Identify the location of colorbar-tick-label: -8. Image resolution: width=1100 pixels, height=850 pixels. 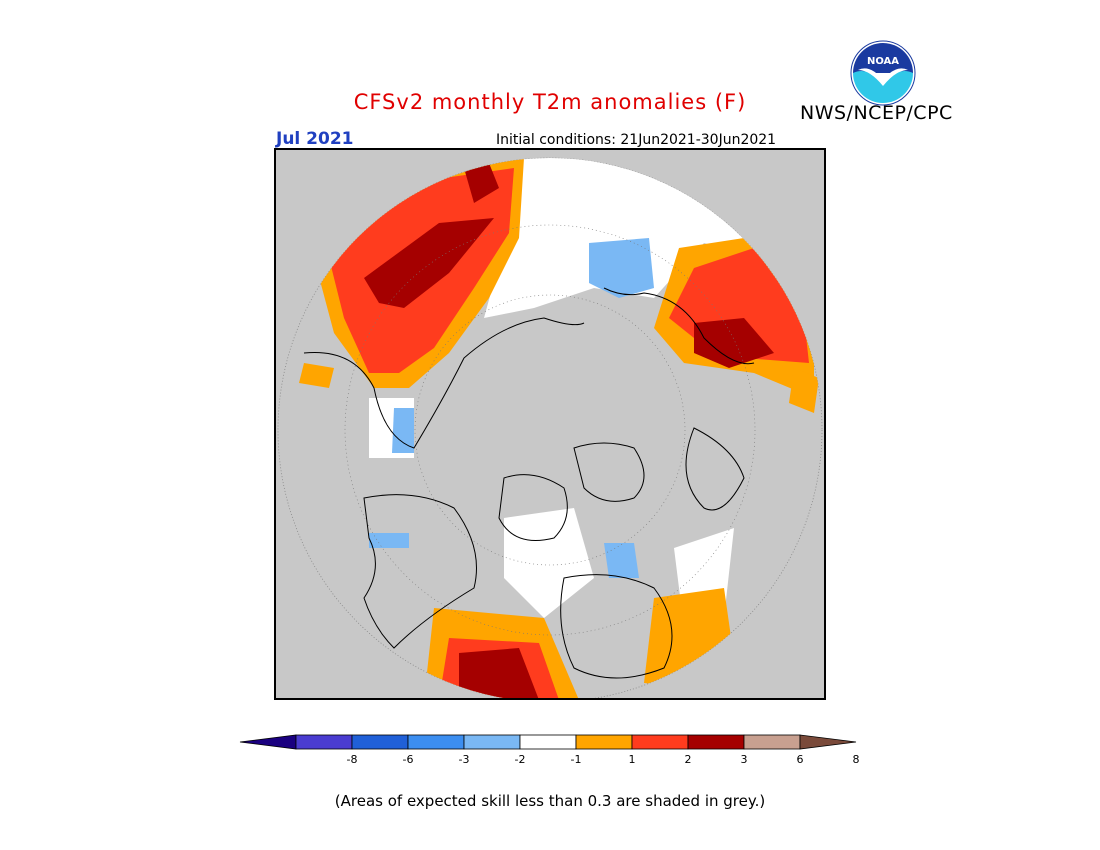
(352, 759).